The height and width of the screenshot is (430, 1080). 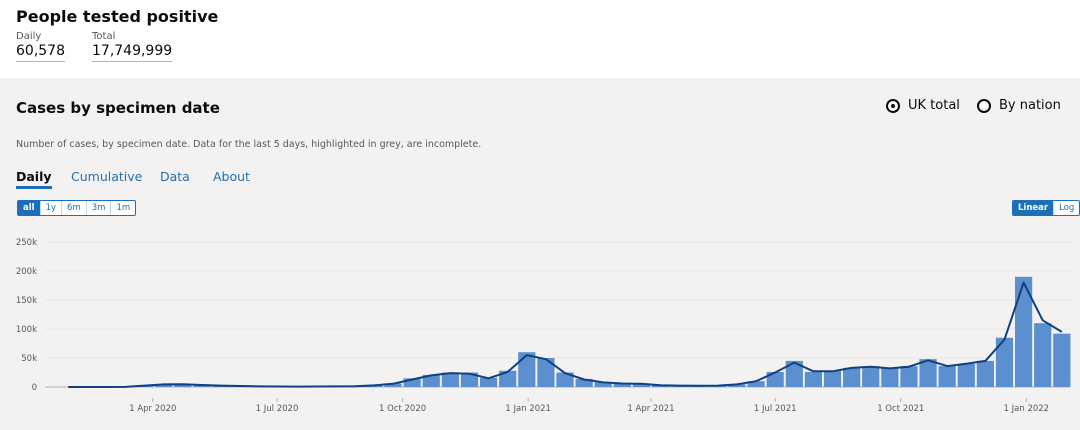 What do you see at coordinates (29, 208) in the screenshot?
I see `range-button: all` at bounding box center [29, 208].